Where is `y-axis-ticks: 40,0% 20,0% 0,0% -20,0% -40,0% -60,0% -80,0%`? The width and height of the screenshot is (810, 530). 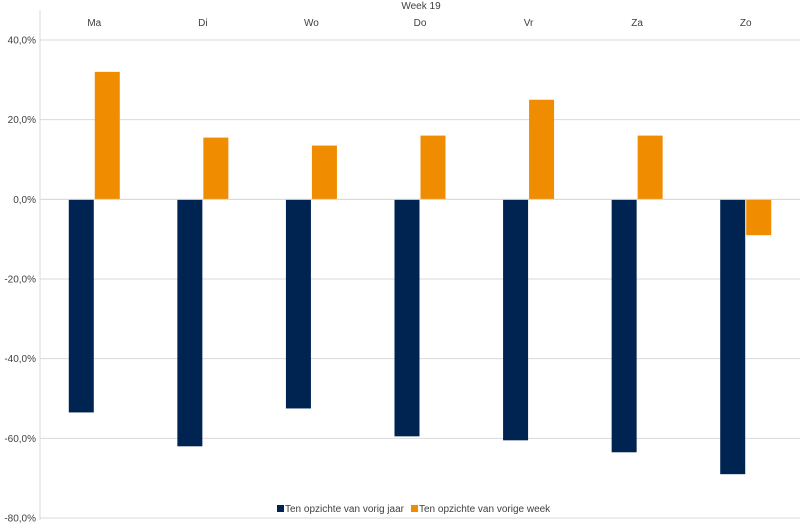
y-axis-ticks: 40,0% 20,0% 0,0% -20,0% -40,0% -60,0% -80,0% is located at coordinates (20, 280).